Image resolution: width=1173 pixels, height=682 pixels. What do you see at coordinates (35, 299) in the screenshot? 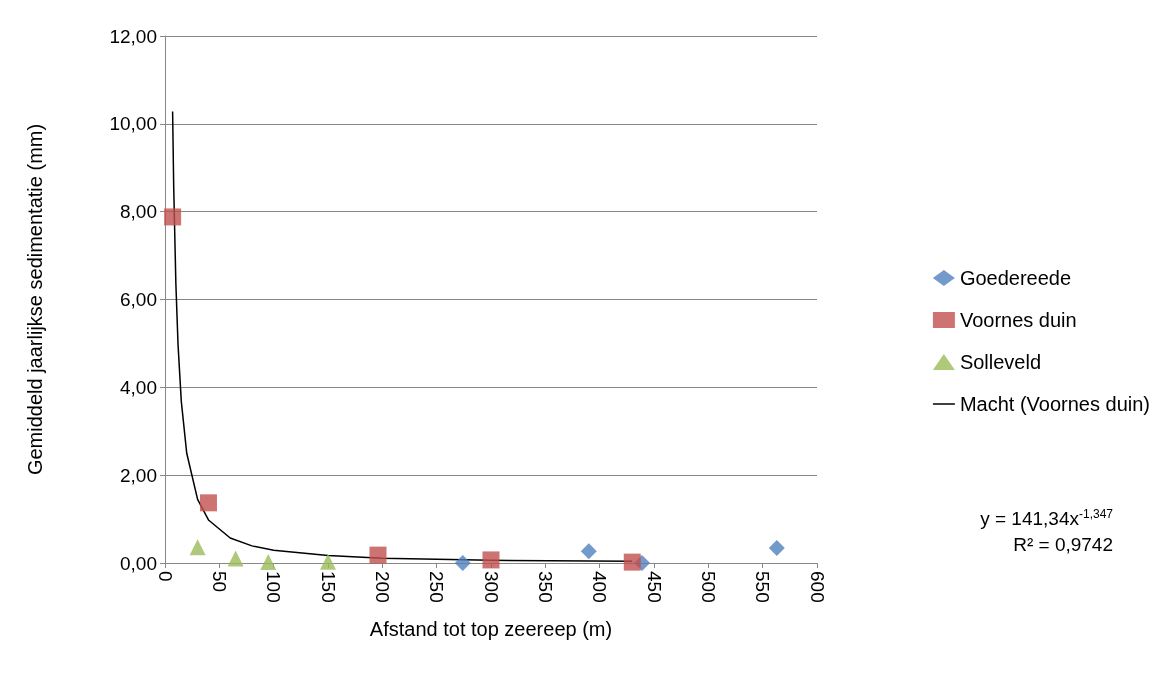
I see `y-axis-title: Gemiddeld jaarlijkse sedimentatie (mm)` at bounding box center [35, 299].